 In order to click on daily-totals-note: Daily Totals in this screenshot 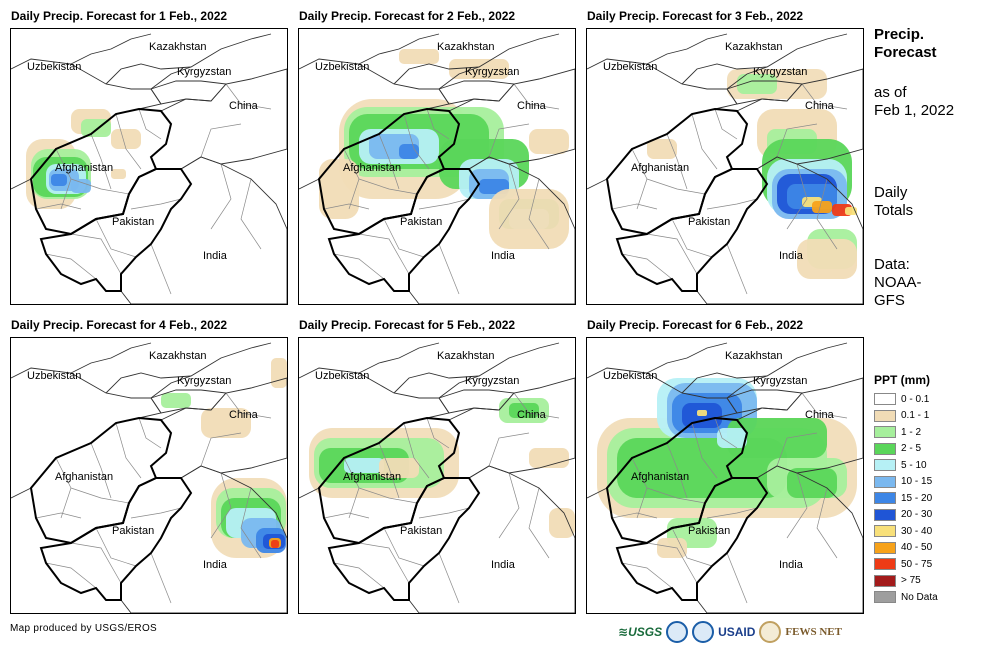, I will do `click(893, 202)`.